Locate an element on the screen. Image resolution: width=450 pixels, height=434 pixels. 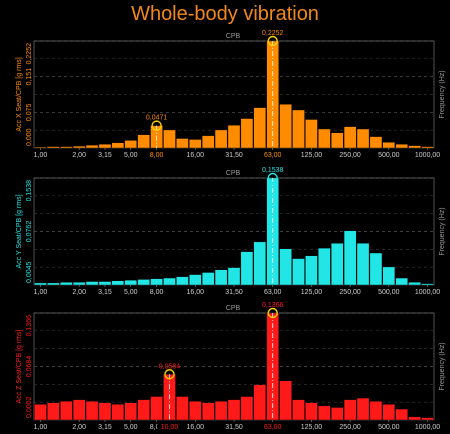
y-tick-label: 0,0762 is located at coordinates (29, 232).